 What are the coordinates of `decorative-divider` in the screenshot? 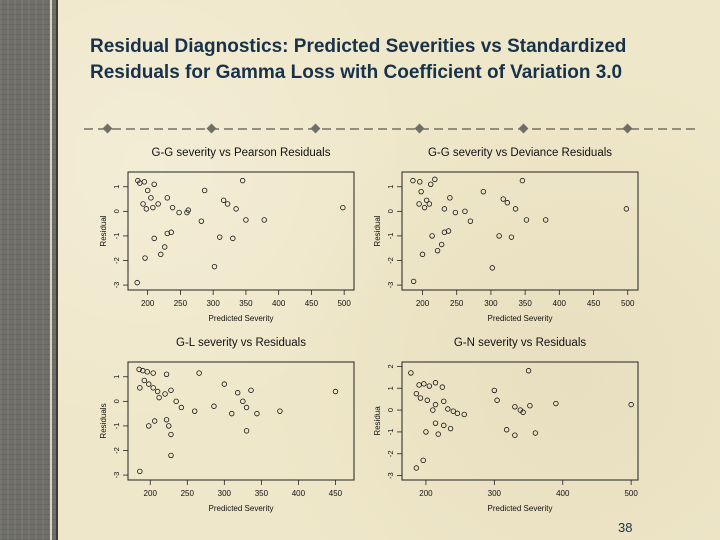 It's located at (392, 128).